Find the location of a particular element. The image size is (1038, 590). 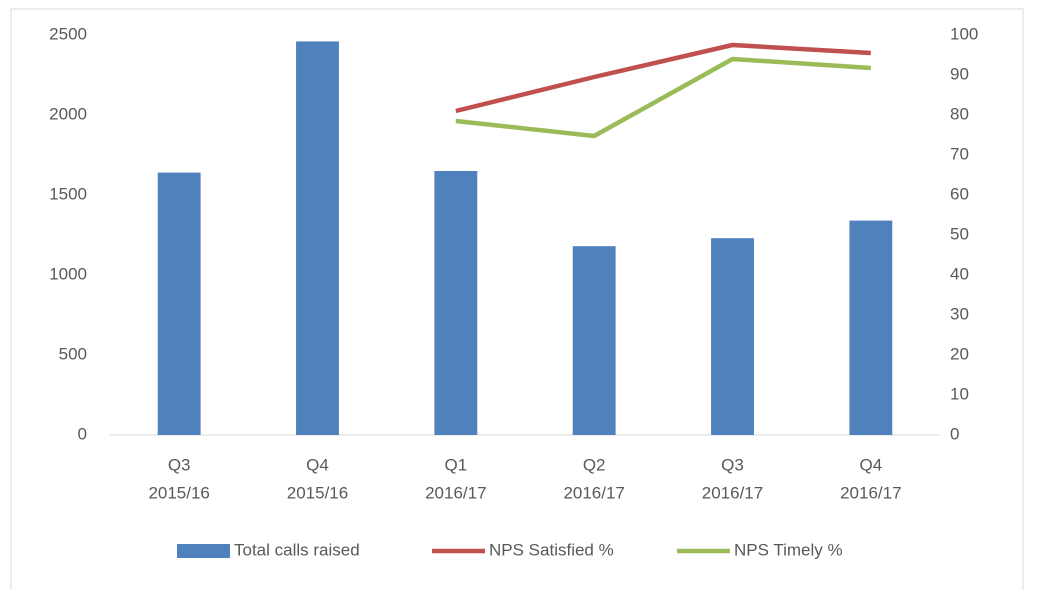

y-tick-label: 2500 is located at coordinates (68, 33).